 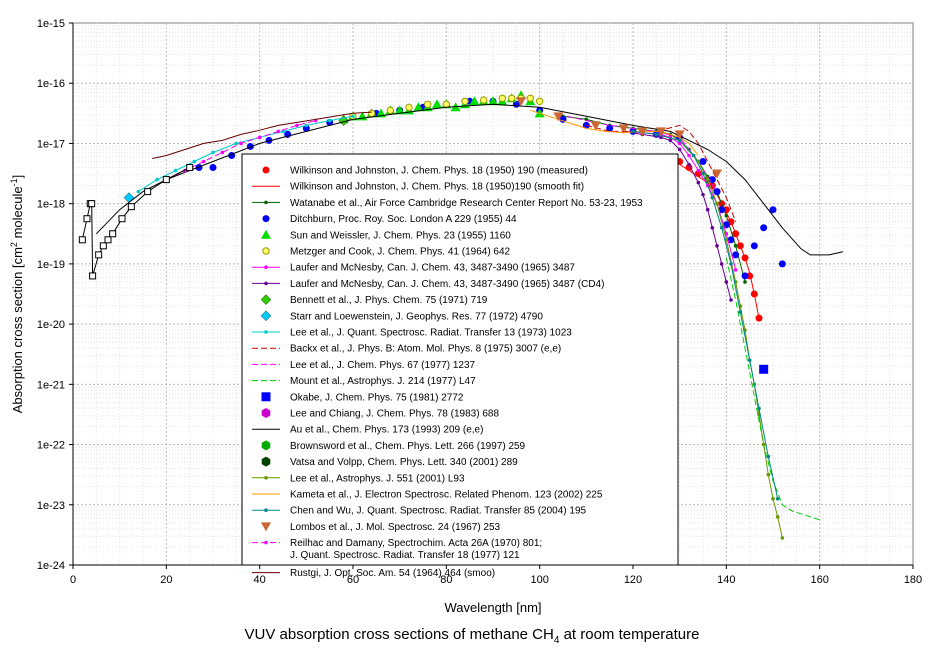 What do you see at coordinates (51, 24) in the screenshot?
I see `y-tick-label: 1e-15` at bounding box center [51, 24].